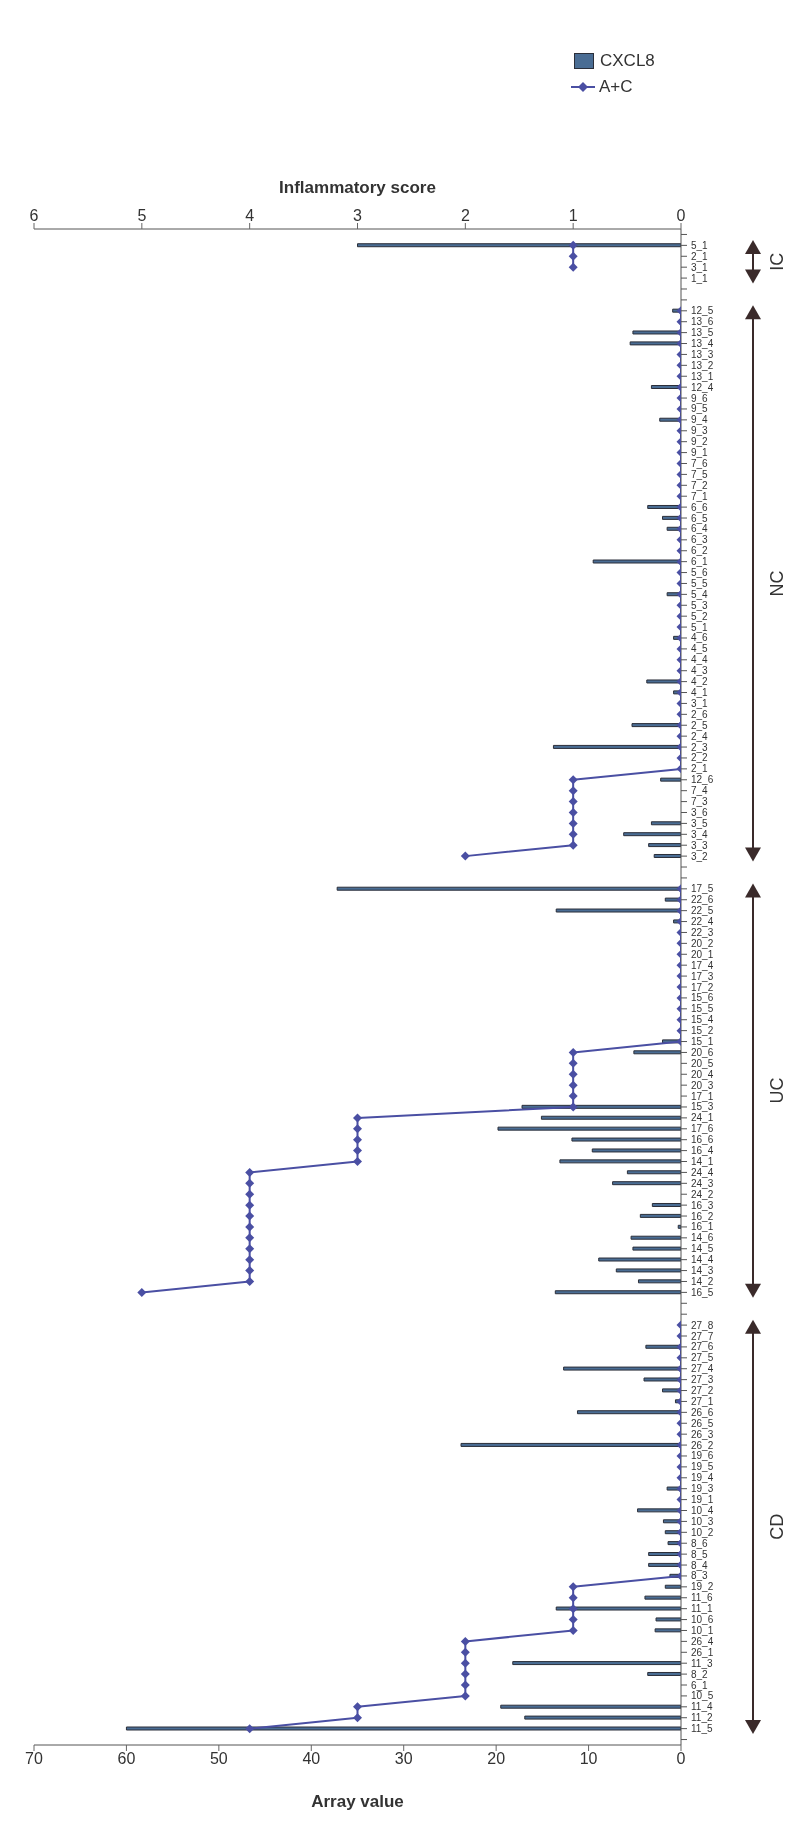  What do you see at coordinates (702, 1587) in the screenshot?
I see `y-tick-label: 19_2` at bounding box center [702, 1587].